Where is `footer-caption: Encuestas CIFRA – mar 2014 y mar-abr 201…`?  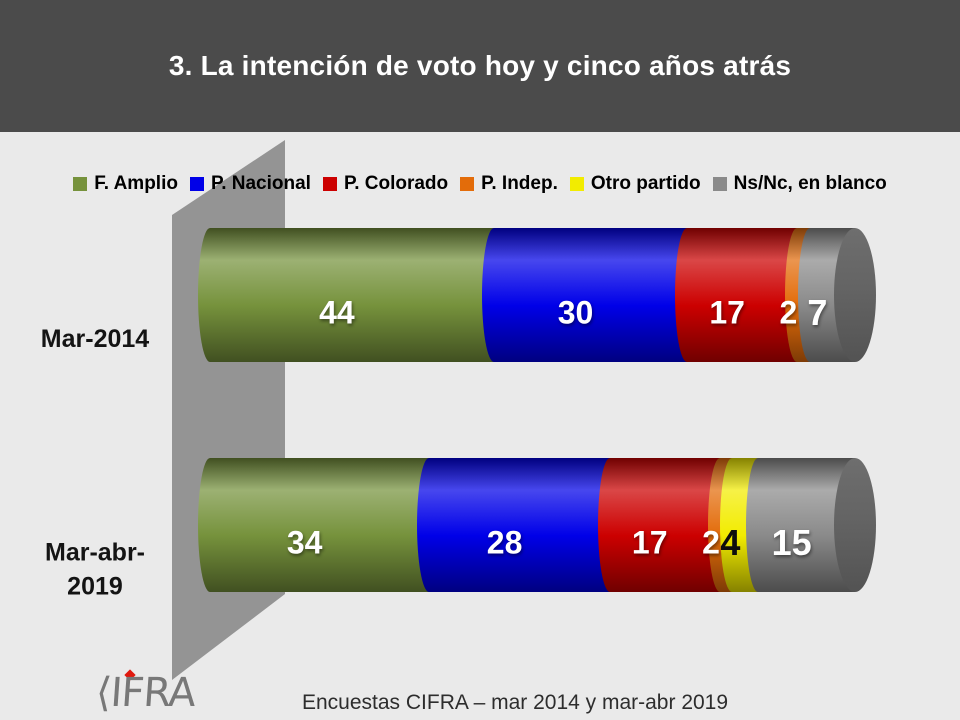 footer-caption: Encuestas CIFRA – mar 2014 y mar-abr 201… is located at coordinates (515, 702).